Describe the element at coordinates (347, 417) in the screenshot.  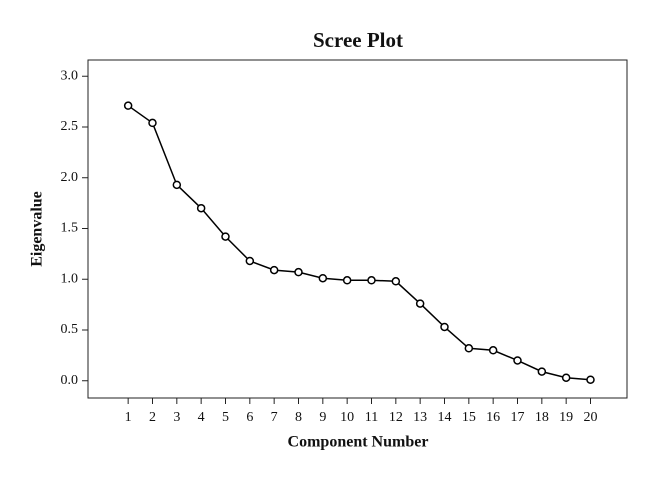
I see `x-tick-label: 10` at that location.